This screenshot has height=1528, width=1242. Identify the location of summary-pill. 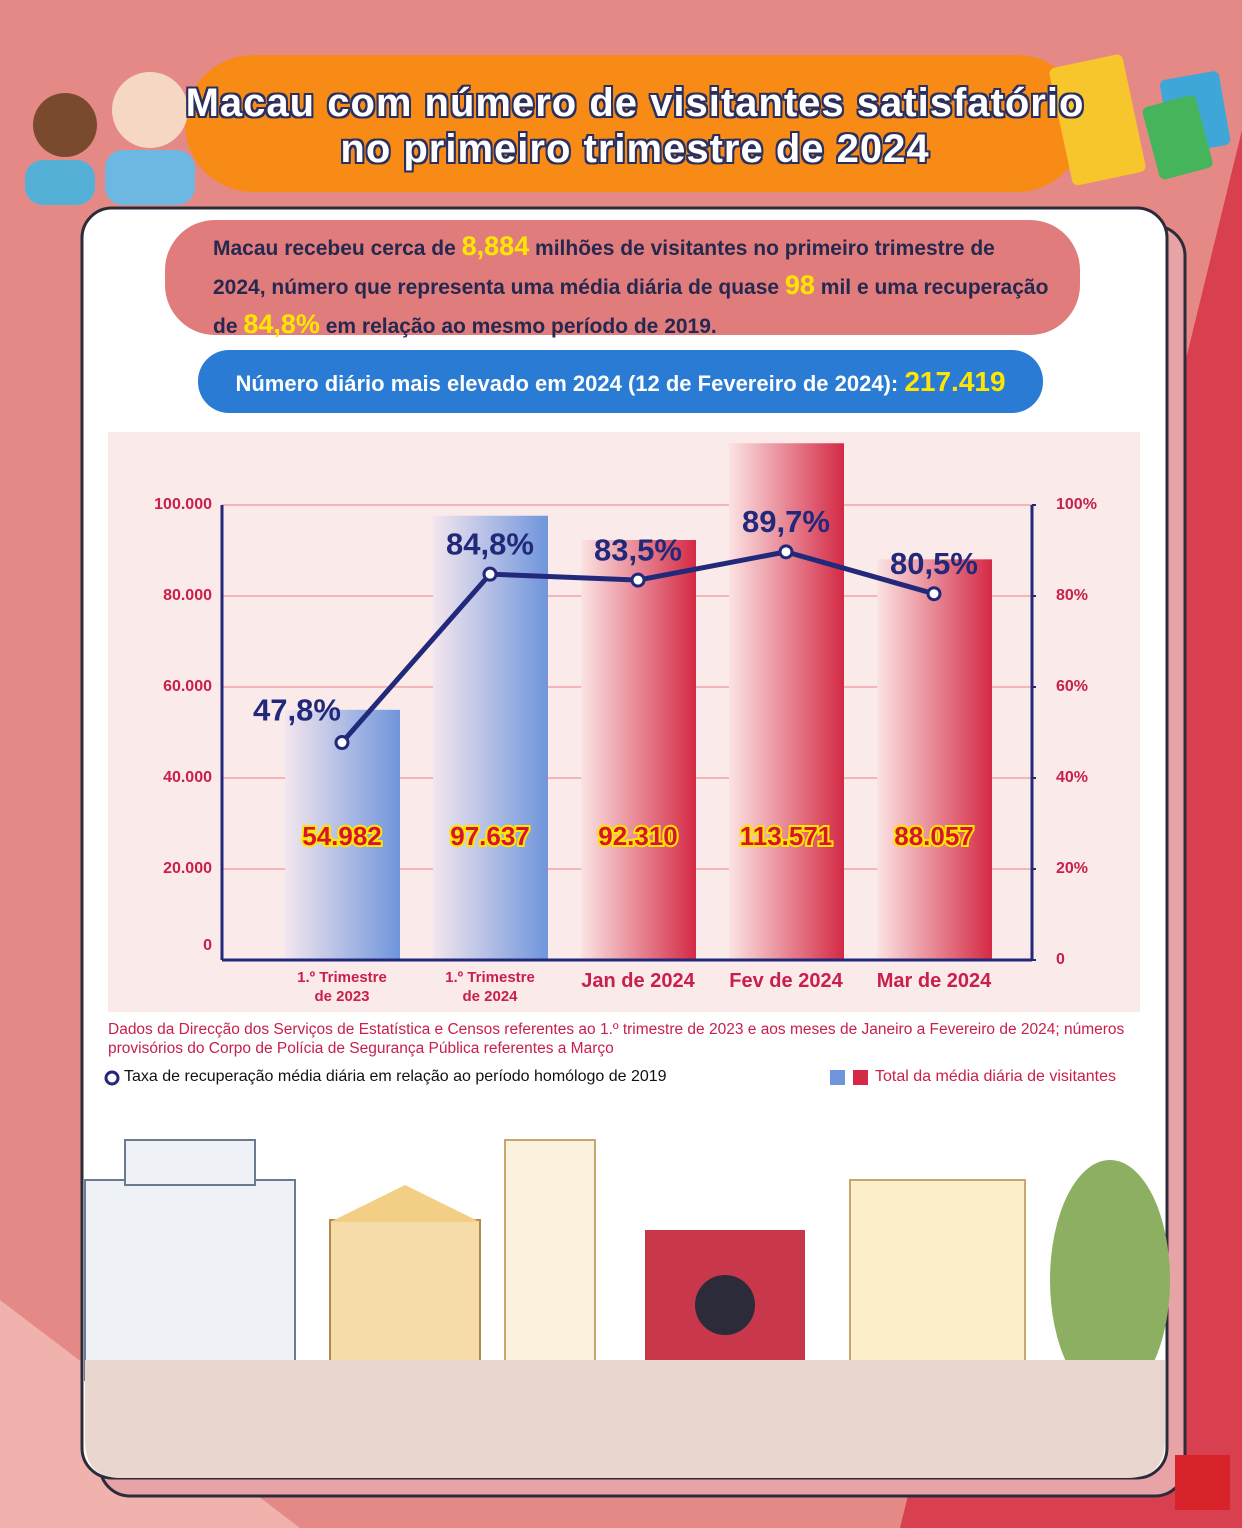
(622, 277).